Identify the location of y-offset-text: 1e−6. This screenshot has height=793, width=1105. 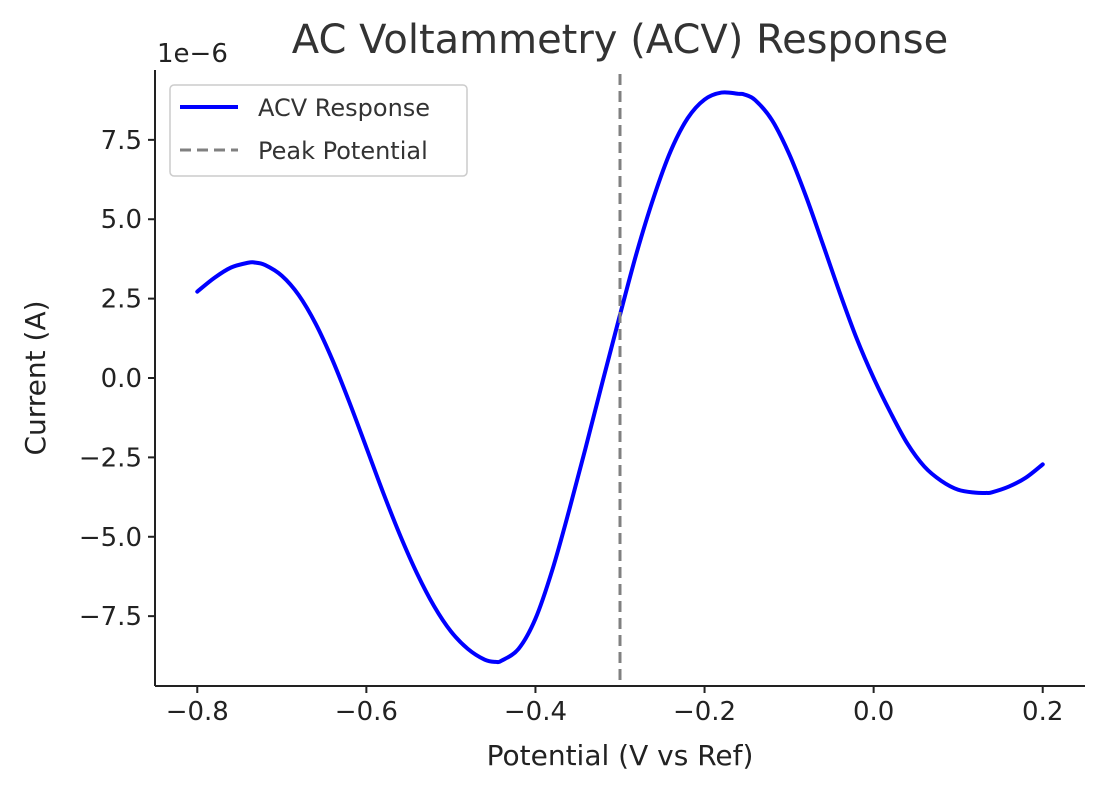
(192, 54).